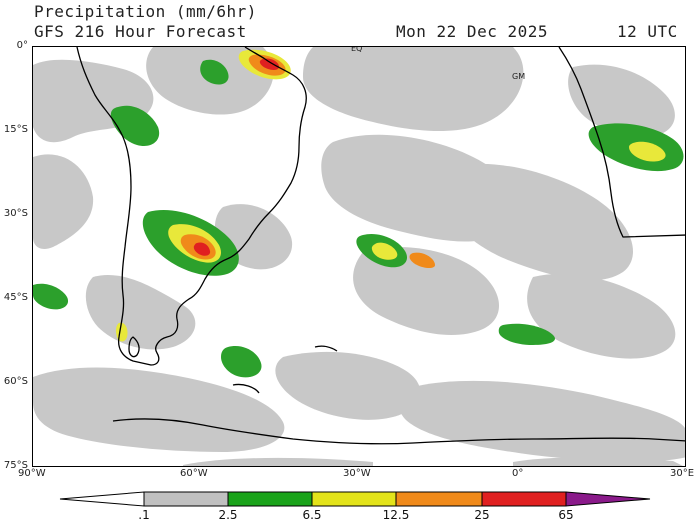 This screenshot has width=700, height=525. What do you see at coordinates (140, 31) in the screenshot?
I see `forecast-label: GFS 216 Hour Forecast` at bounding box center [140, 31].